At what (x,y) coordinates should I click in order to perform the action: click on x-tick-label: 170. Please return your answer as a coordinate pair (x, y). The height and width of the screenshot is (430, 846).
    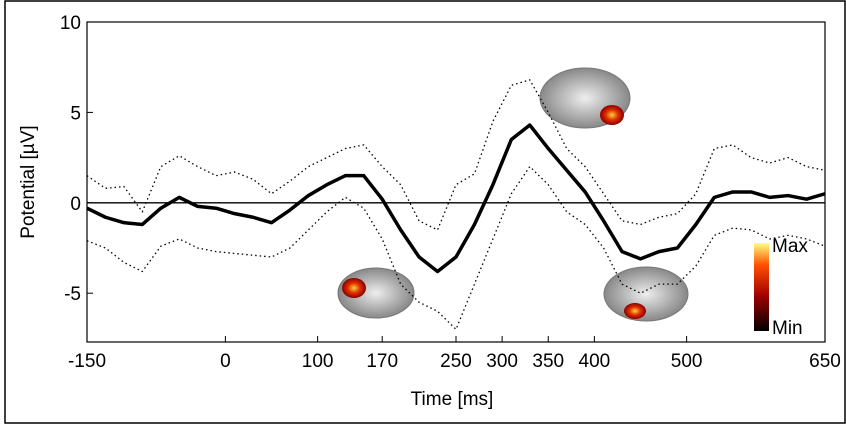
    Looking at the image, I should click on (382, 361).